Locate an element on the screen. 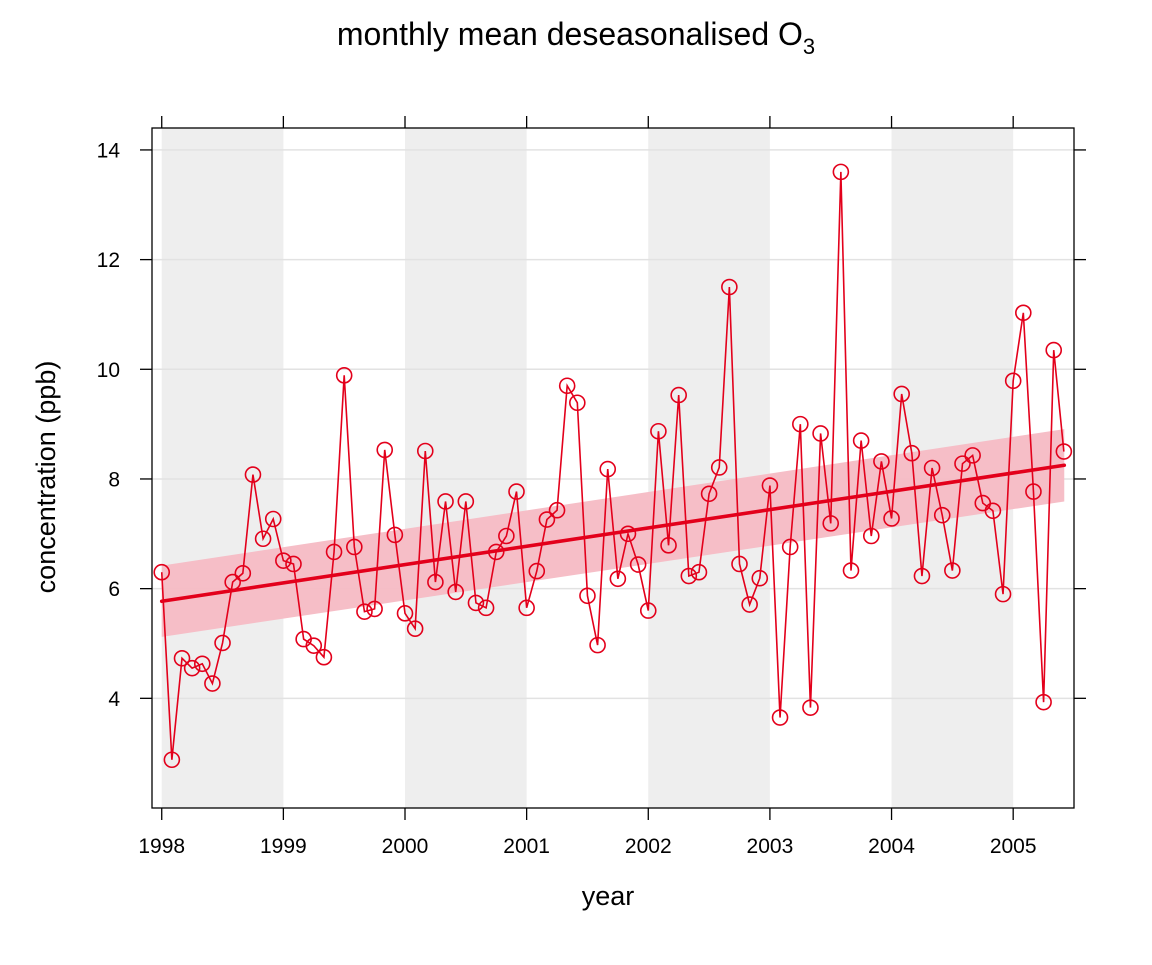  chart-title: monthly mean deseasonalised O3 is located at coordinates (576, 37).